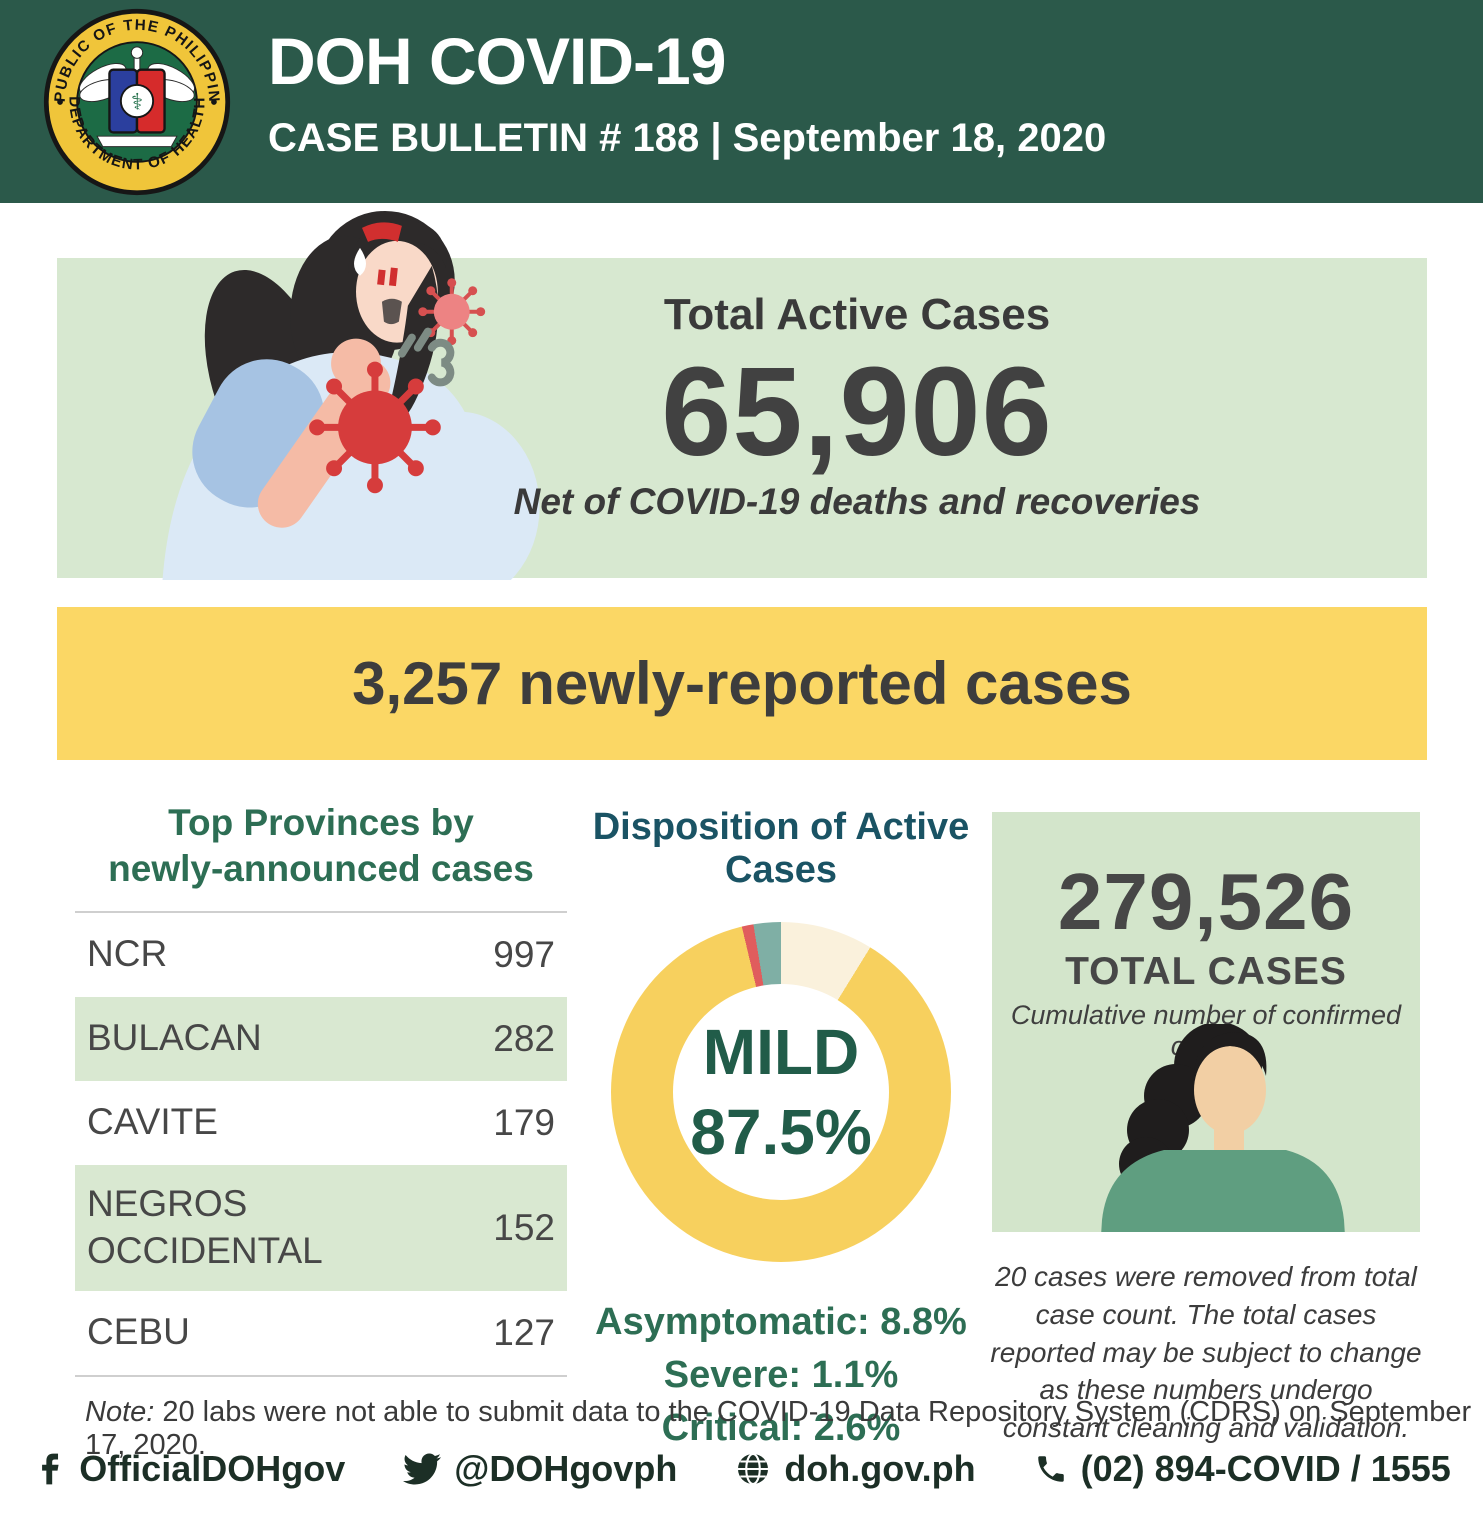 The width and height of the screenshot is (1483, 1536). Describe the element at coordinates (321, 846) in the screenshot. I see `top-provinces-title: Top Provinces by newly-announced cases` at that location.